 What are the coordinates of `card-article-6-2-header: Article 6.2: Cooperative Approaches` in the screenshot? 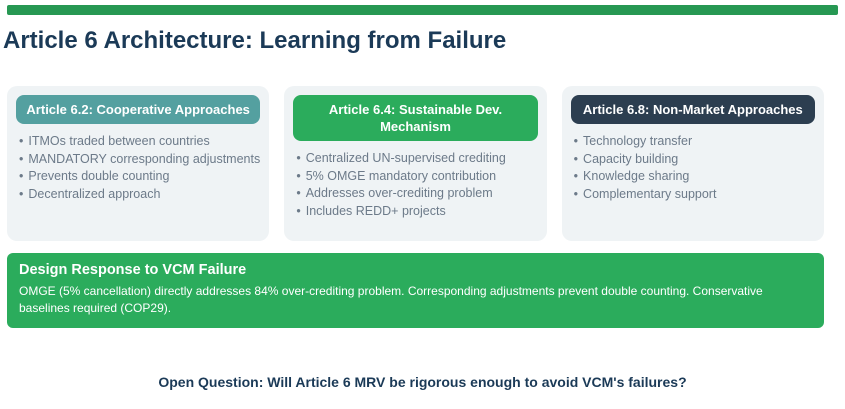 It's located at (138, 110).